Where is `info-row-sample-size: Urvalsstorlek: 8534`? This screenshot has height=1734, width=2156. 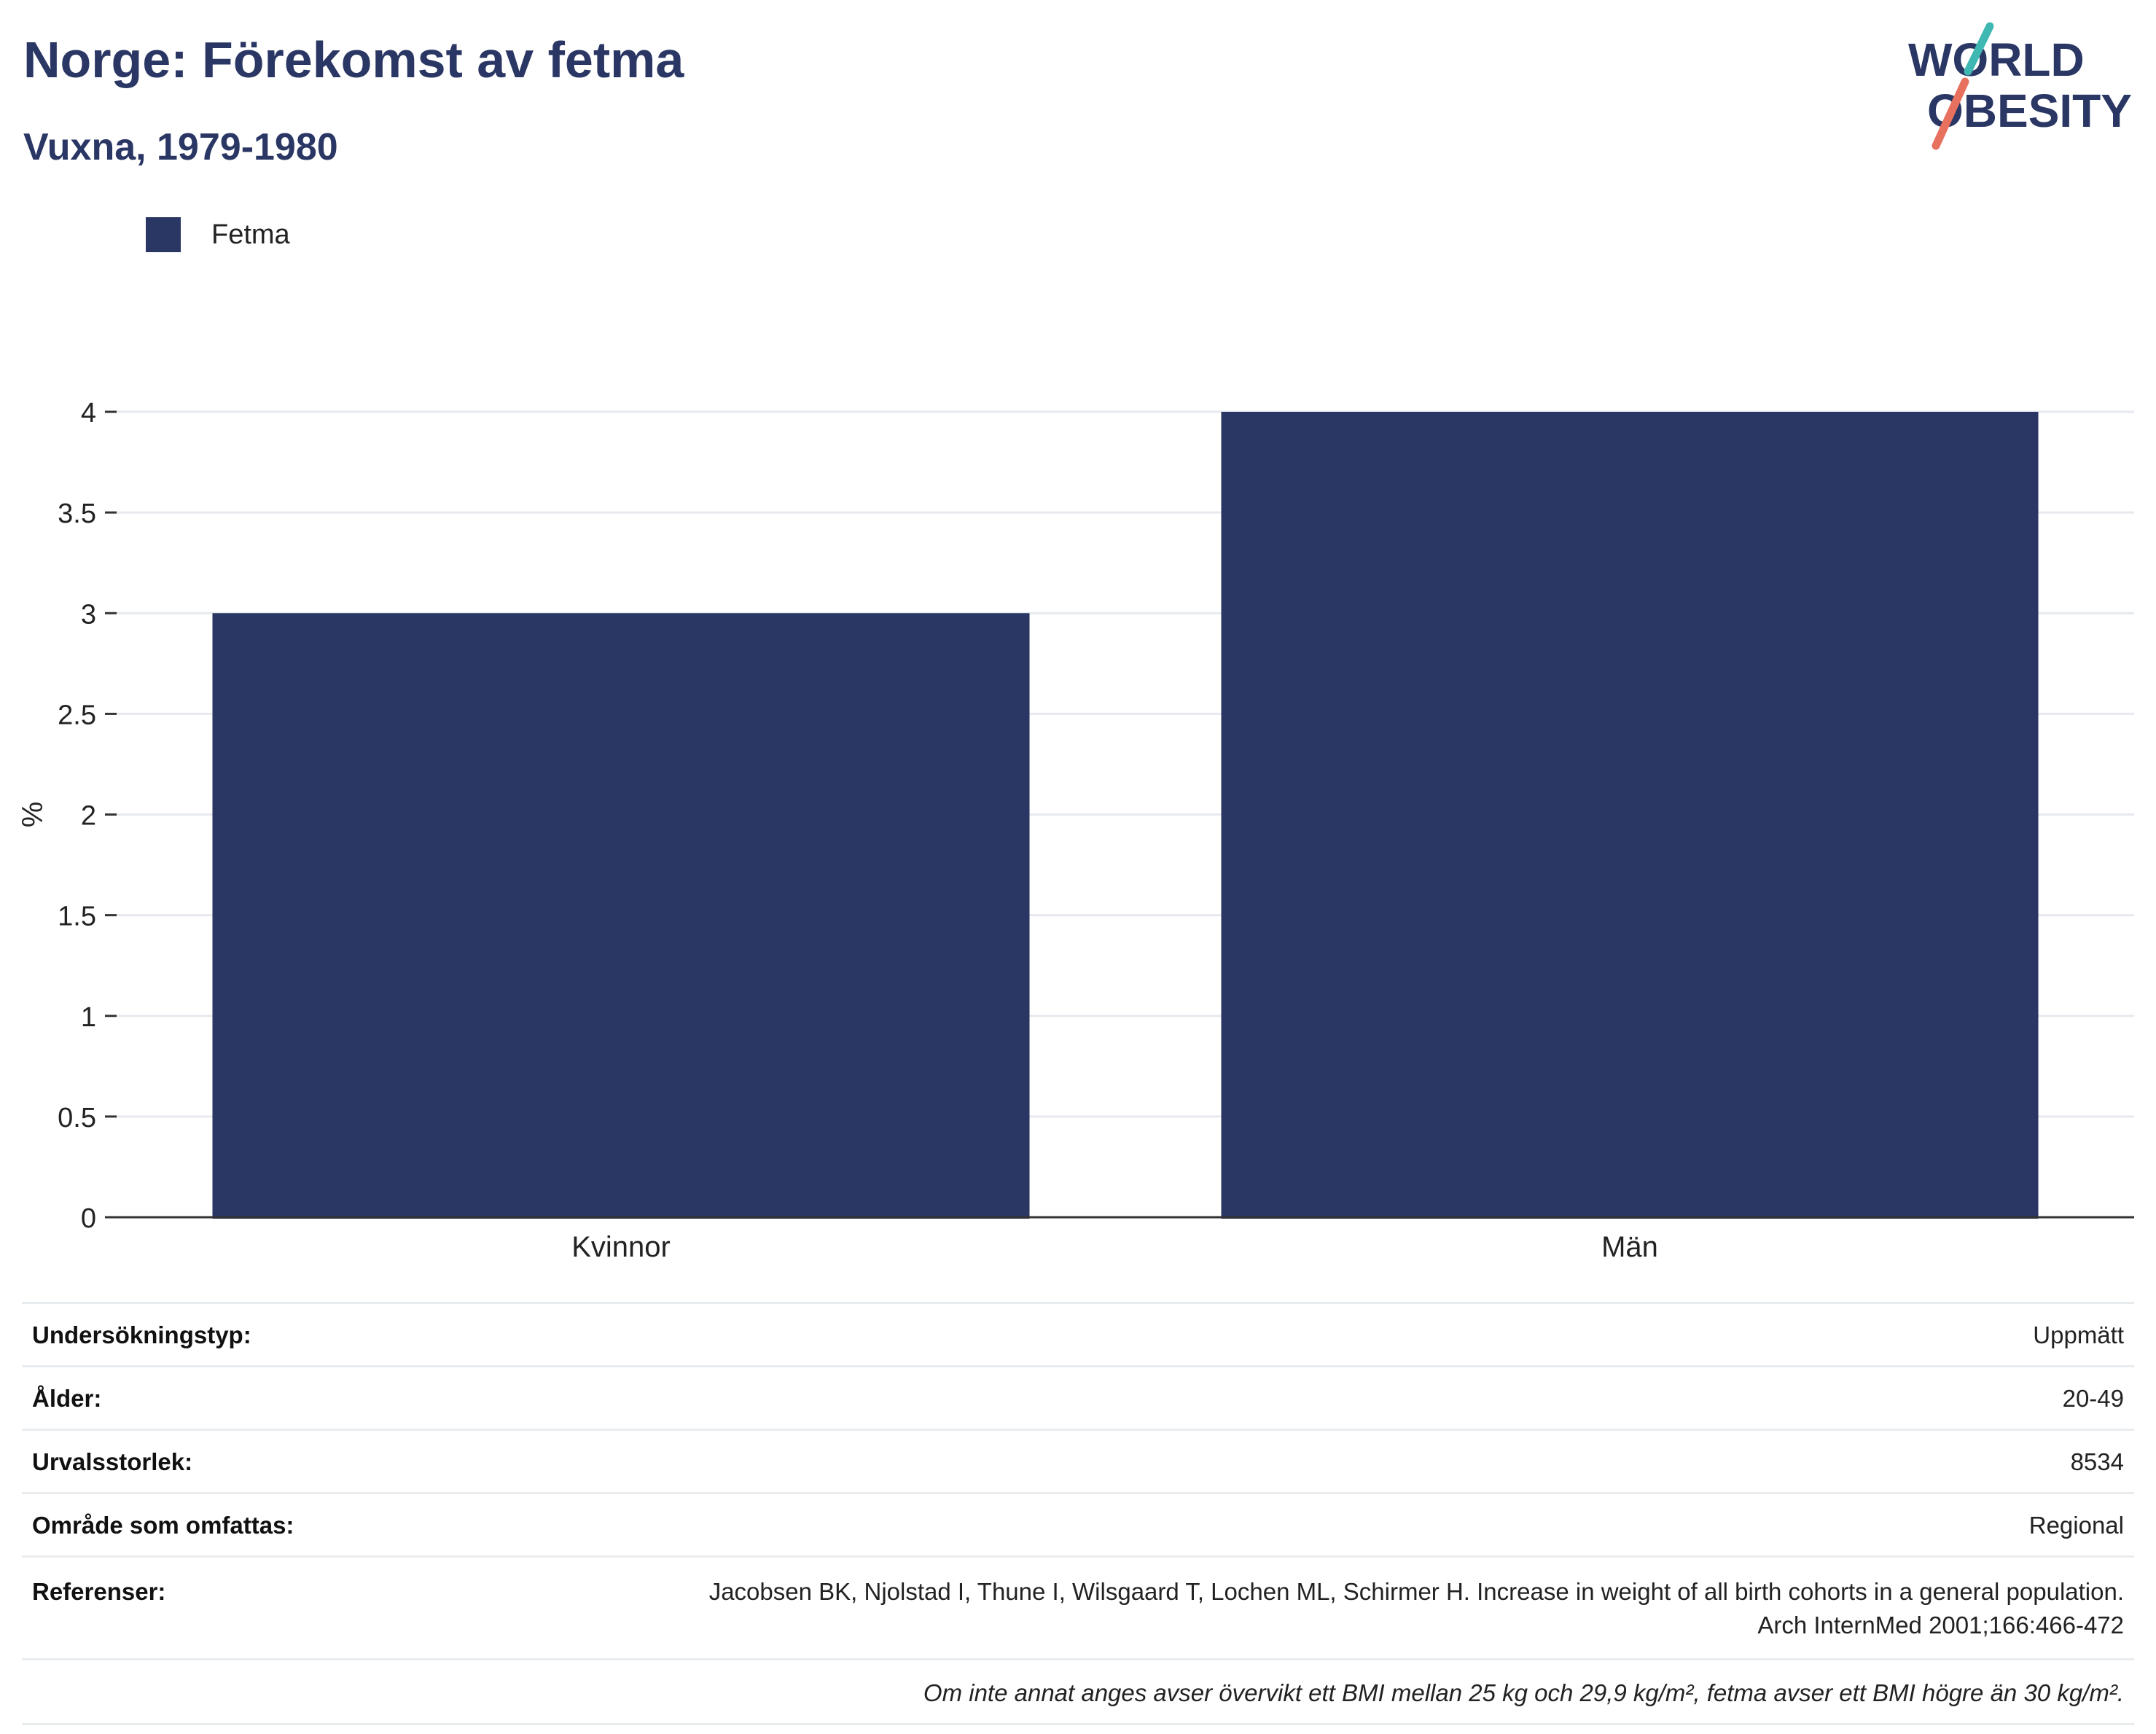 info-row-sample-size: Urvalsstorlek: 8534 is located at coordinates (1078, 1461).